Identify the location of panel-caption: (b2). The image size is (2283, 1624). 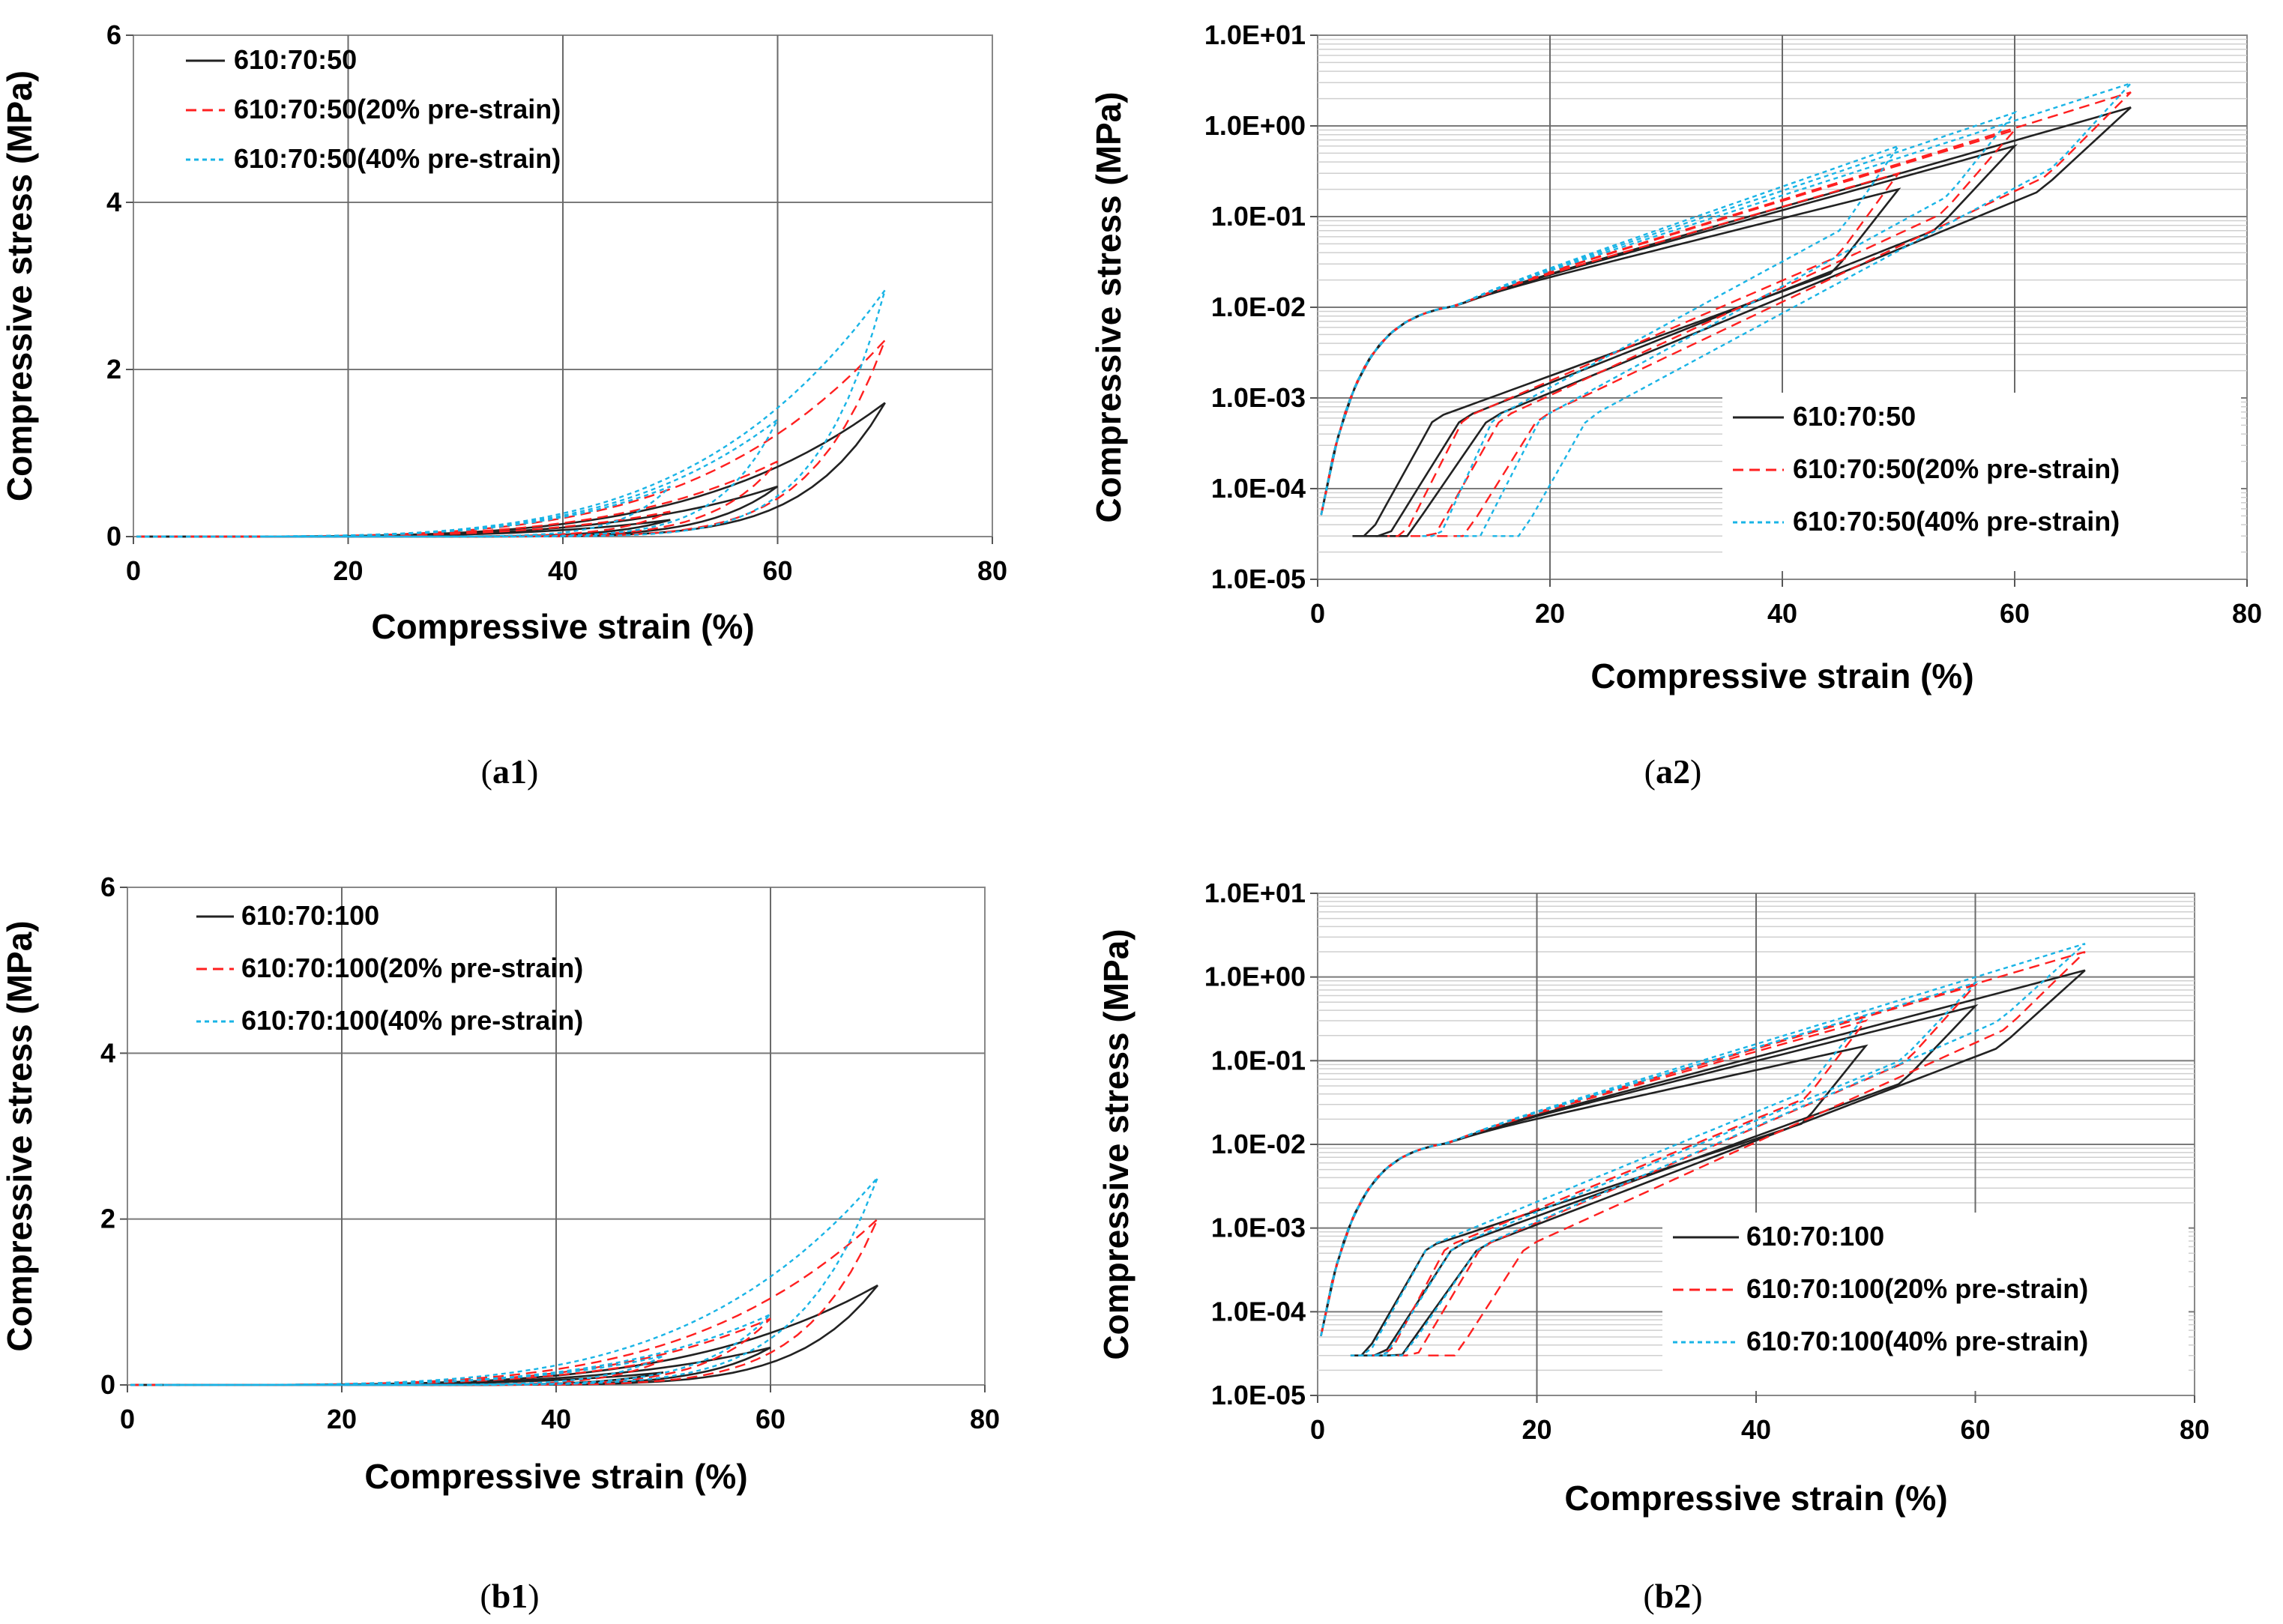
(1673, 1596).